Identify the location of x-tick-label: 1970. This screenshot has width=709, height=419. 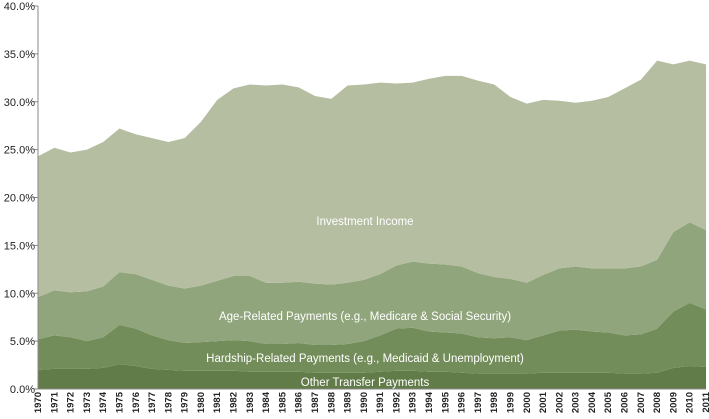
(38, 402).